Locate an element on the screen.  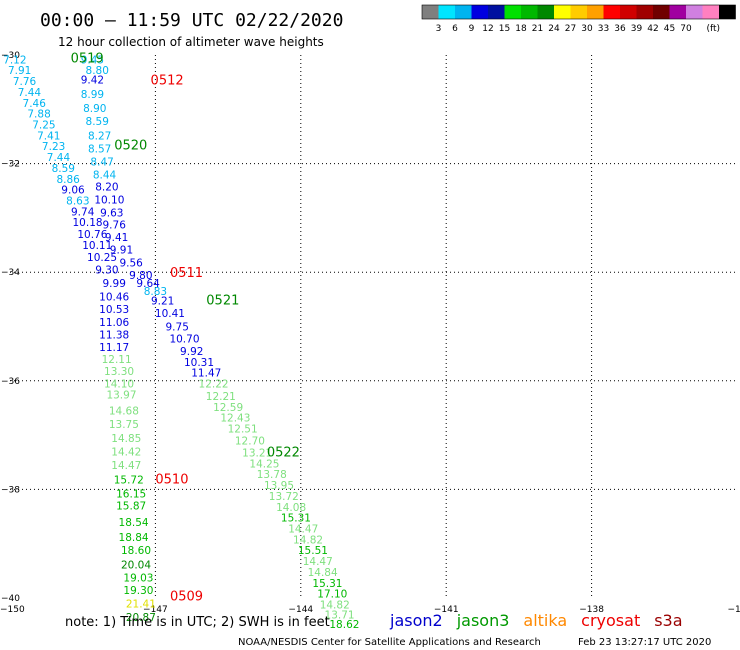
wave-height-value: 19.03 is located at coordinates (138, 578).